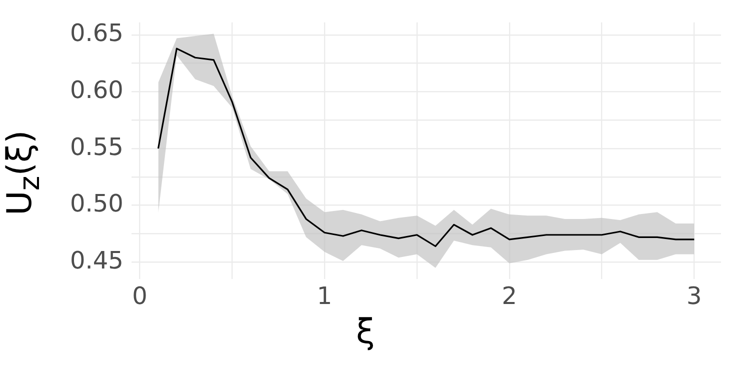  What do you see at coordinates (140, 296) in the screenshot?
I see `x-tick-label: 0` at bounding box center [140, 296].